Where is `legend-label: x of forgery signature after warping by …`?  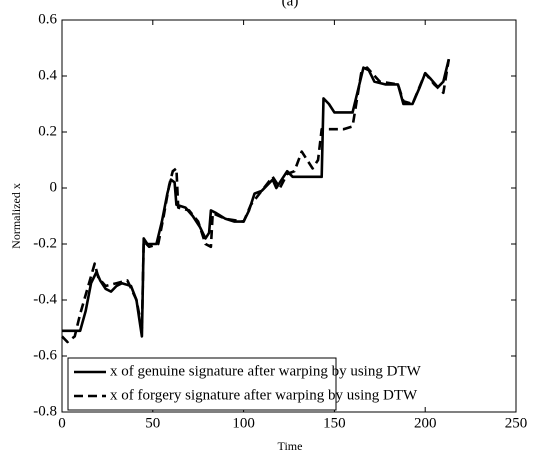
legend-label: x of forgery signature after warping by … is located at coordinates (264, 395).